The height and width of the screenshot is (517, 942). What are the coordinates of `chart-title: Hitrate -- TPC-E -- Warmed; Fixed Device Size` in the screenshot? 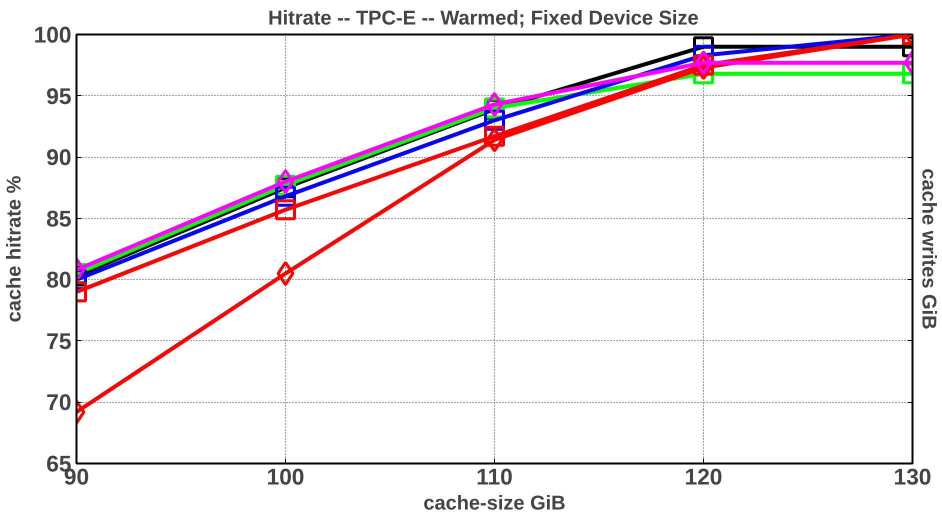 It's located at (483, 19).